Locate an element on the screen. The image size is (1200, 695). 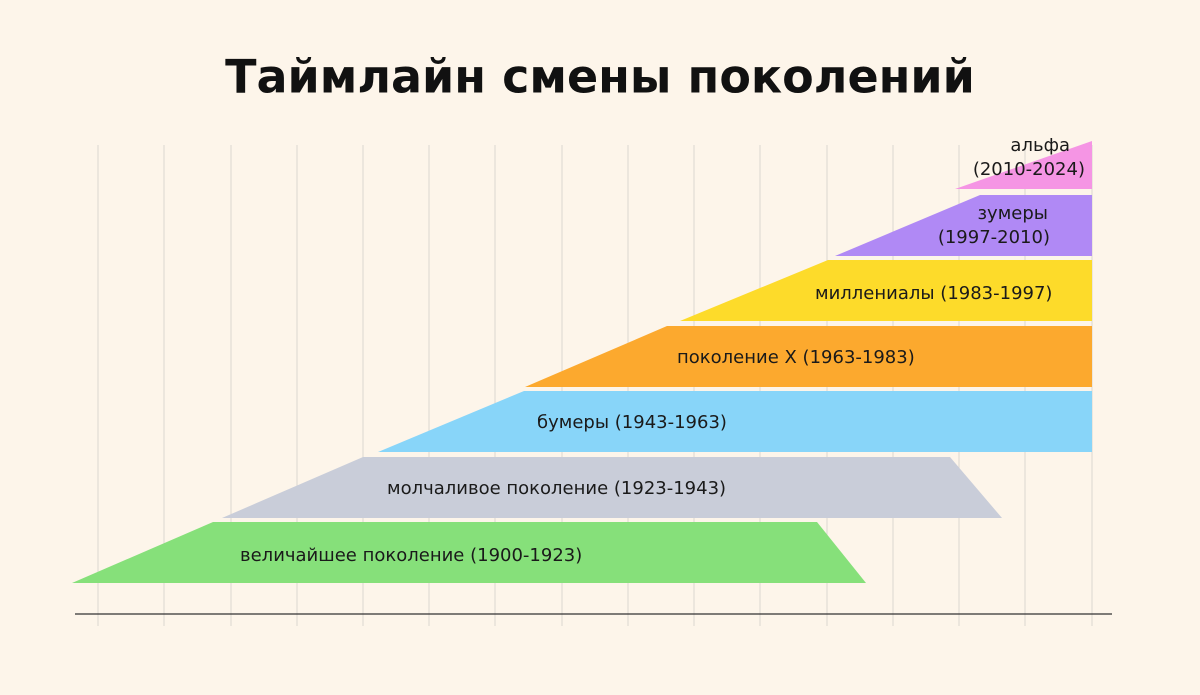
band-label: альфа is located at coordinates (1040, 145).